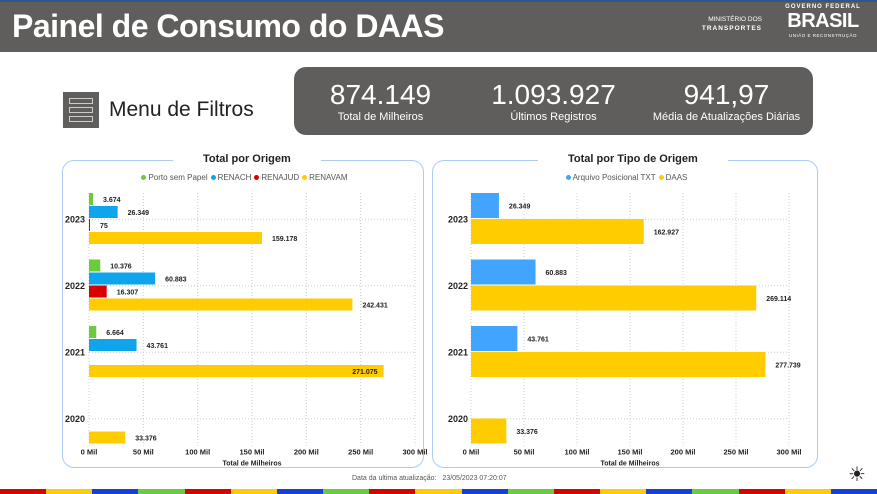  What do you see at coordinates (726, 94) in the screenshot?
I see `kpi-value: 941,97` at bounding box center [726, 94].